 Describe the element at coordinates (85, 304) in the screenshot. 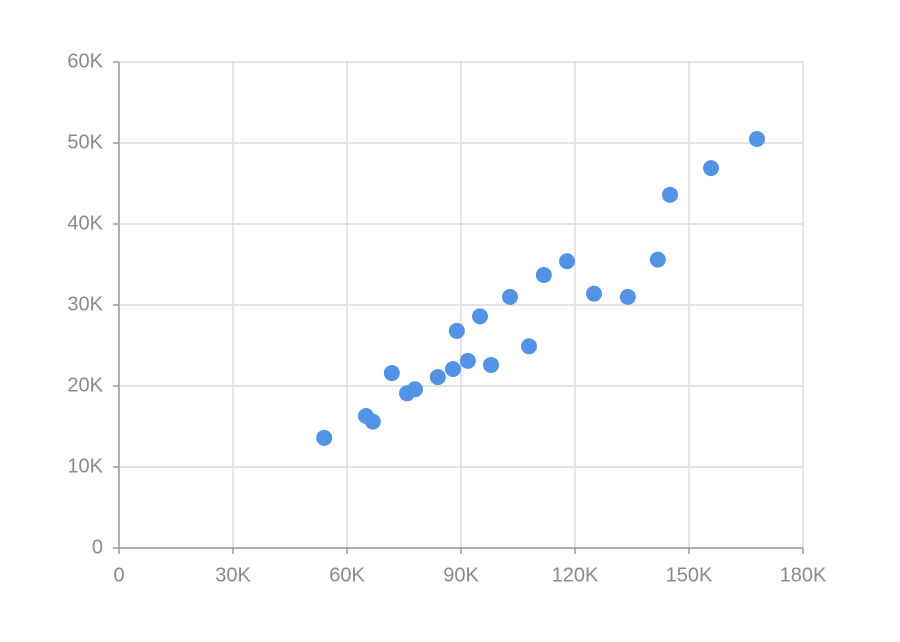

I see `y-tick-label: 30K` at that location.